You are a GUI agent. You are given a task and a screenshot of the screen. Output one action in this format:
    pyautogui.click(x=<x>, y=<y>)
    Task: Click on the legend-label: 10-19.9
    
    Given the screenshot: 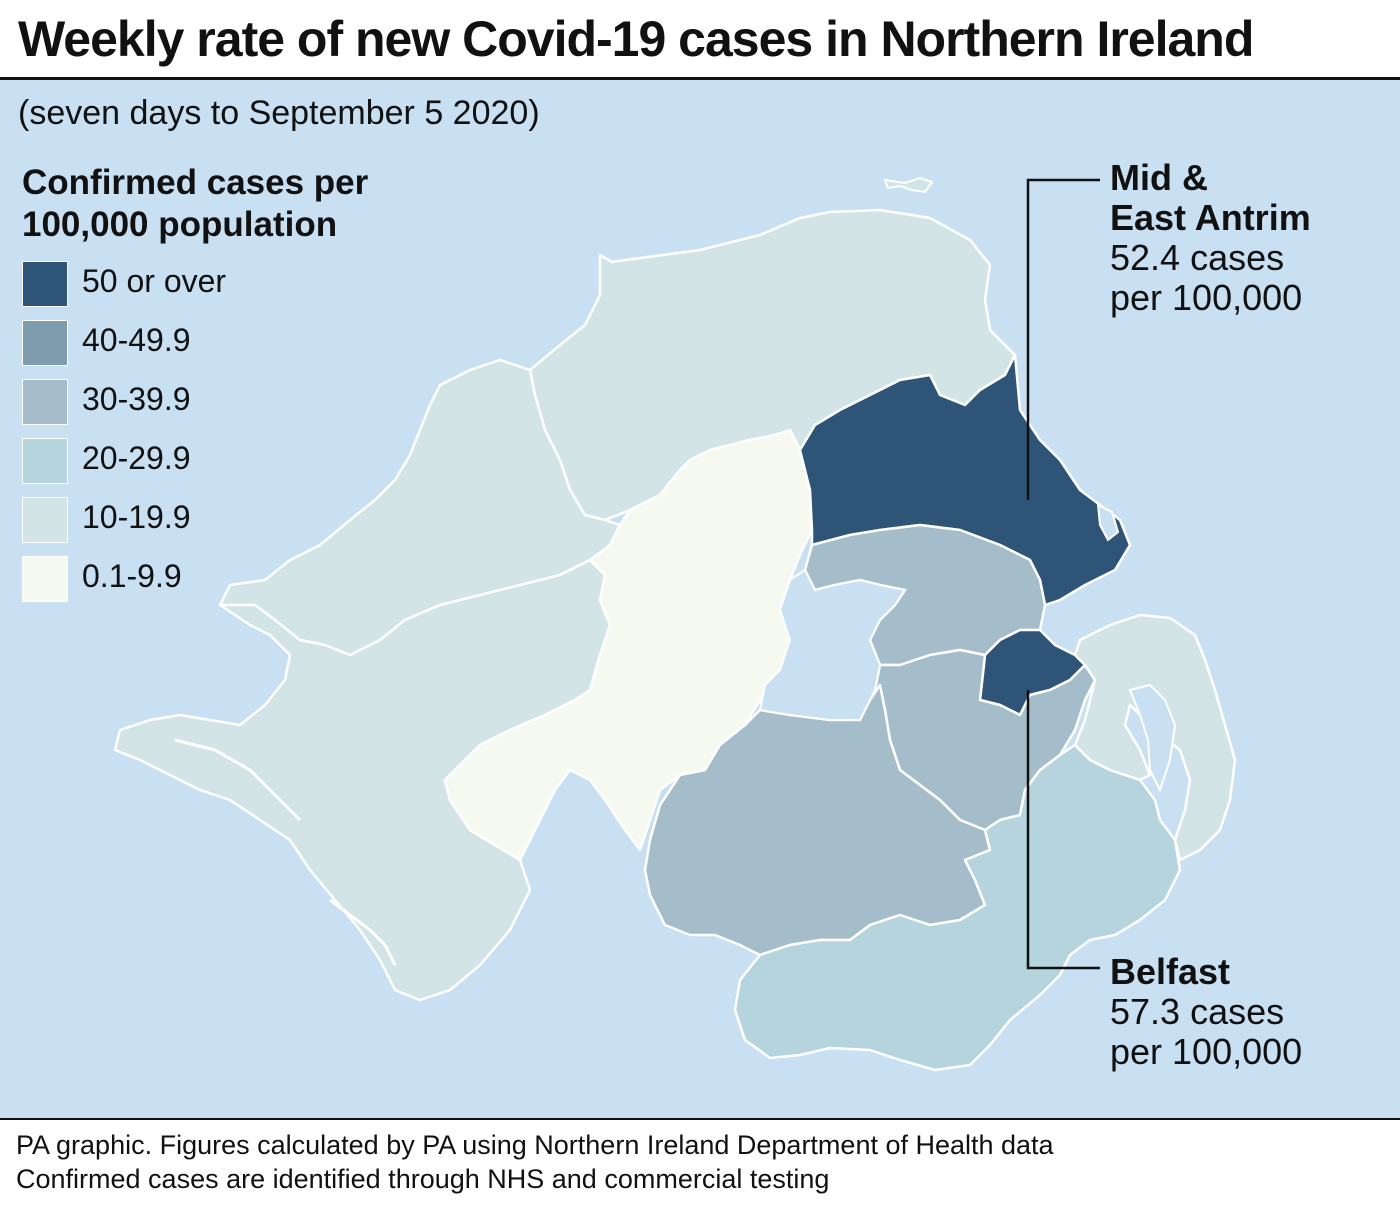 What is the action you would take?
    pyautogui.click(x=136, y=517)
    